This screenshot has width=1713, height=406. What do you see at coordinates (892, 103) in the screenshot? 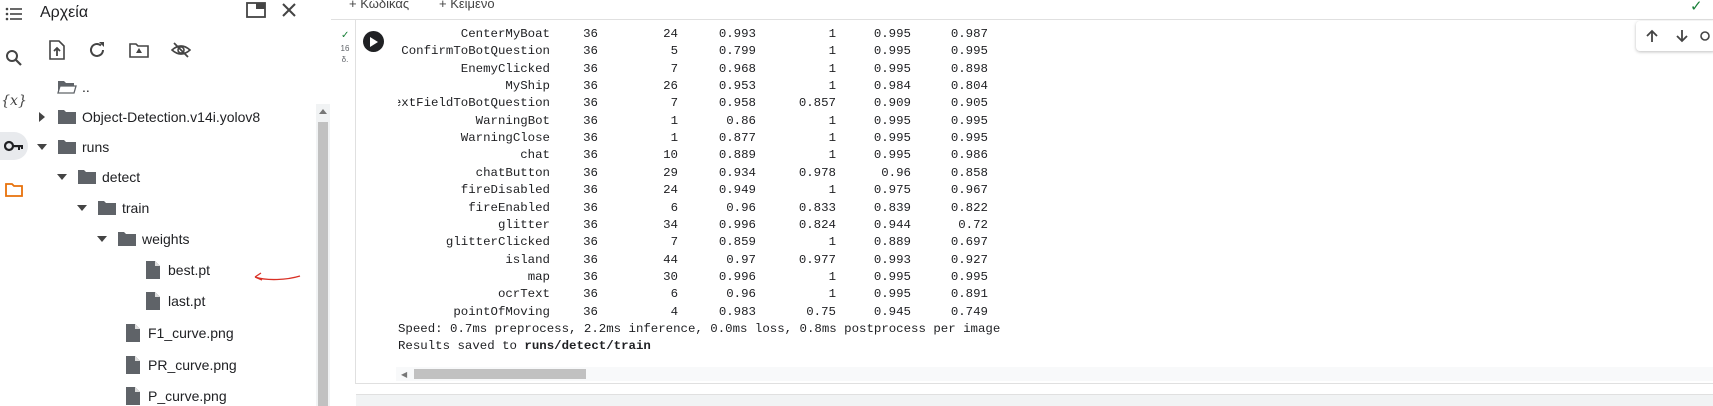
I see `metric-value: 0.909` at bounding box center [892, 103].